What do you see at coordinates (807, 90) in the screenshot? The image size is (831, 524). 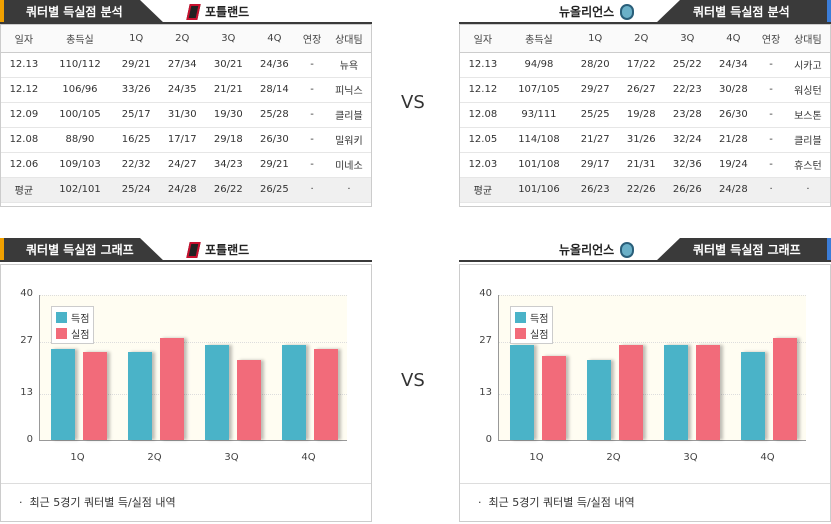 I see `table-cell: 워싱턴` at bounding box center [807, 90].